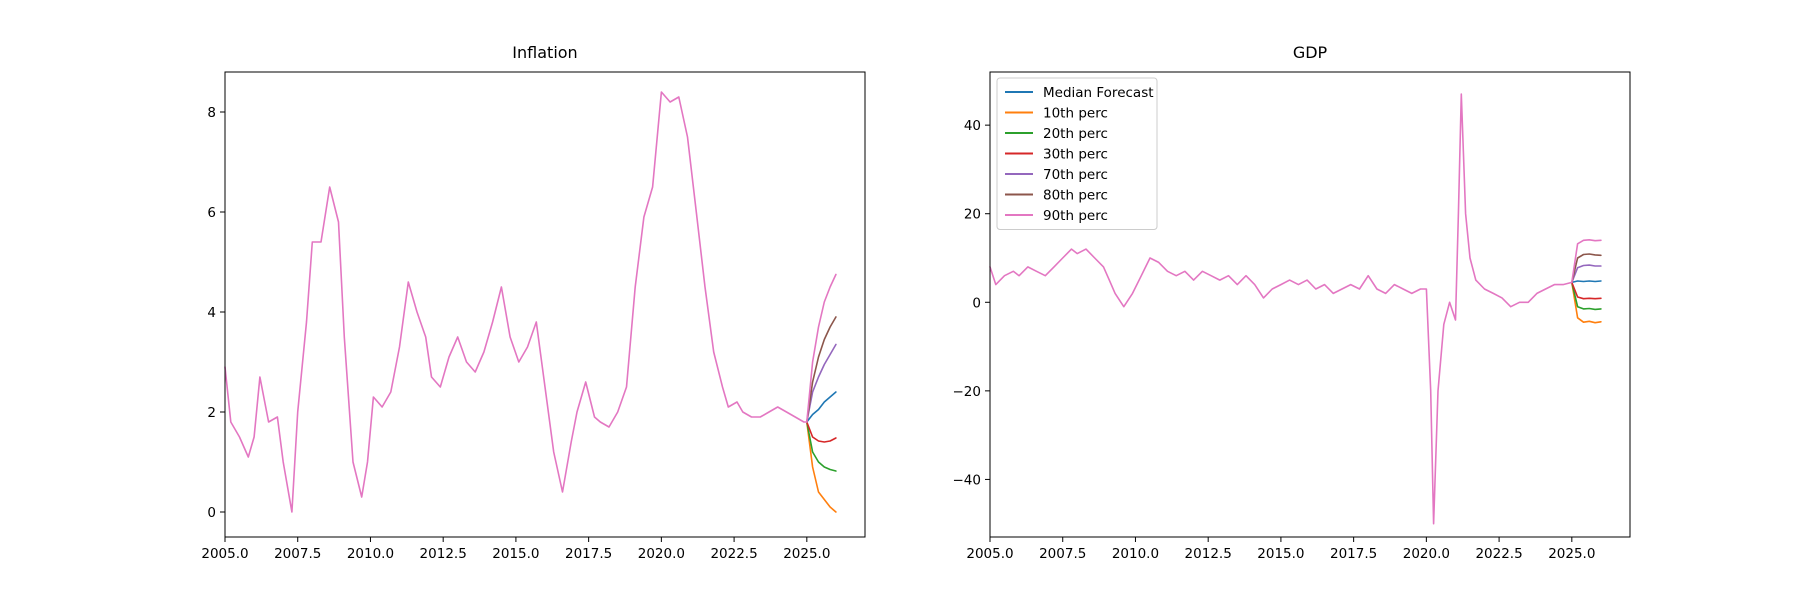 This screenshot has height=600, width=1800. I want to click on gdp-x-tick-label: 2015.0, so click(1280, 554).